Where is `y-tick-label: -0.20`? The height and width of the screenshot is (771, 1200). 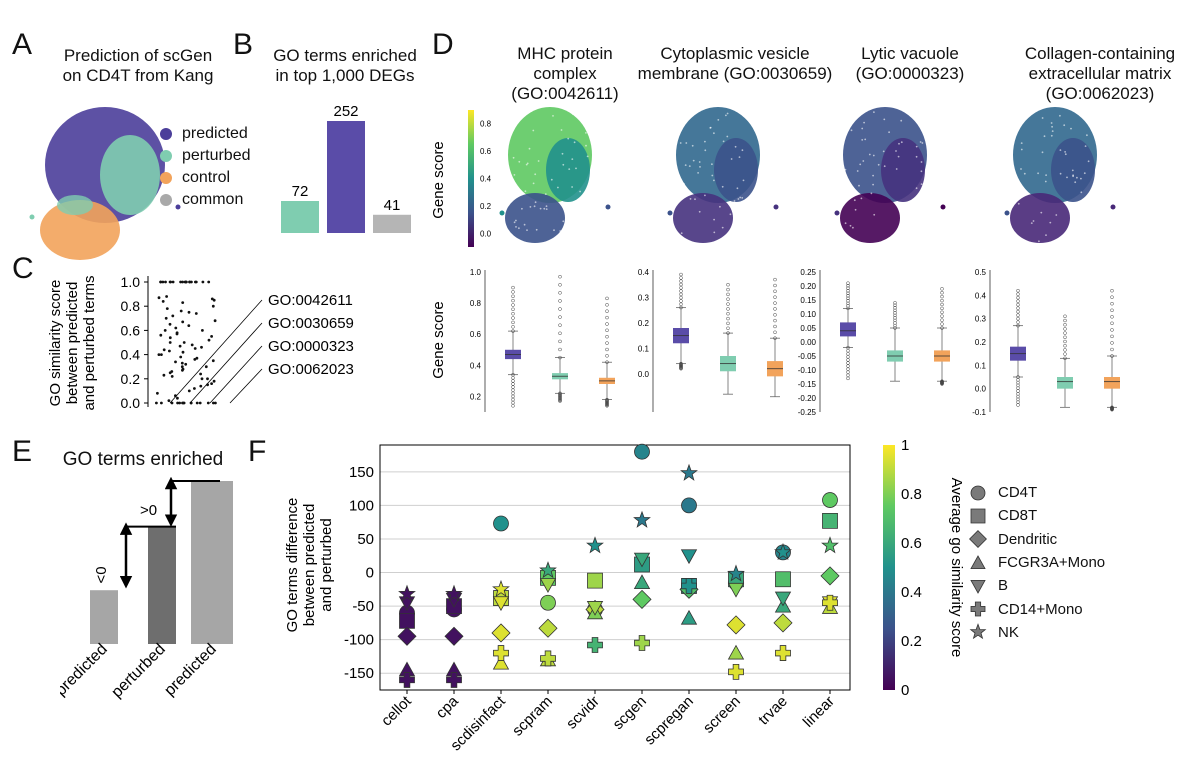
y-tick-label: -0.20 is located at coordinates (807, 398).